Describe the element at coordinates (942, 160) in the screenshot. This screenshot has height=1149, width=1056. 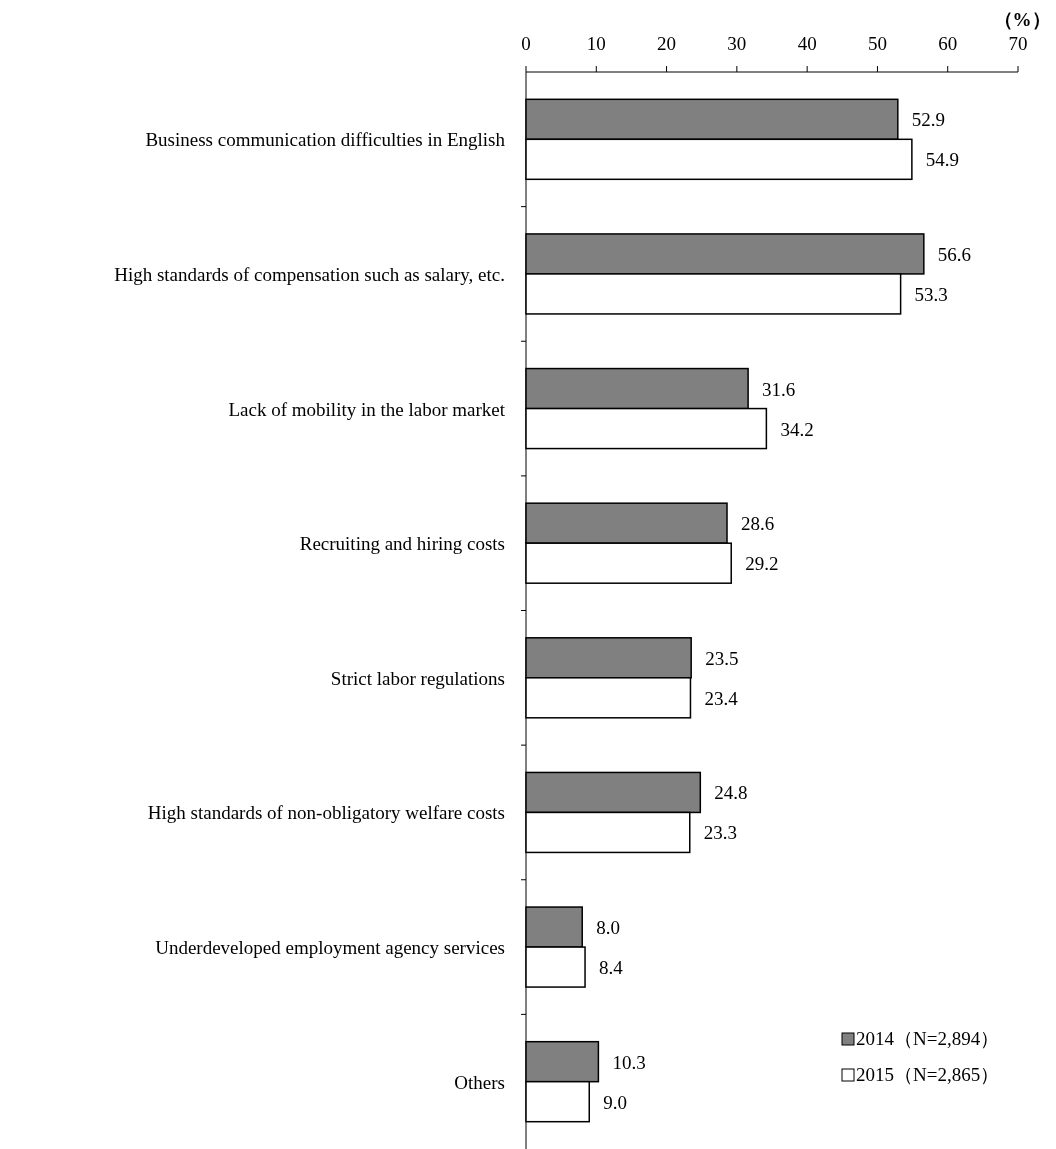
I see `data-label: 54.9` at that location.